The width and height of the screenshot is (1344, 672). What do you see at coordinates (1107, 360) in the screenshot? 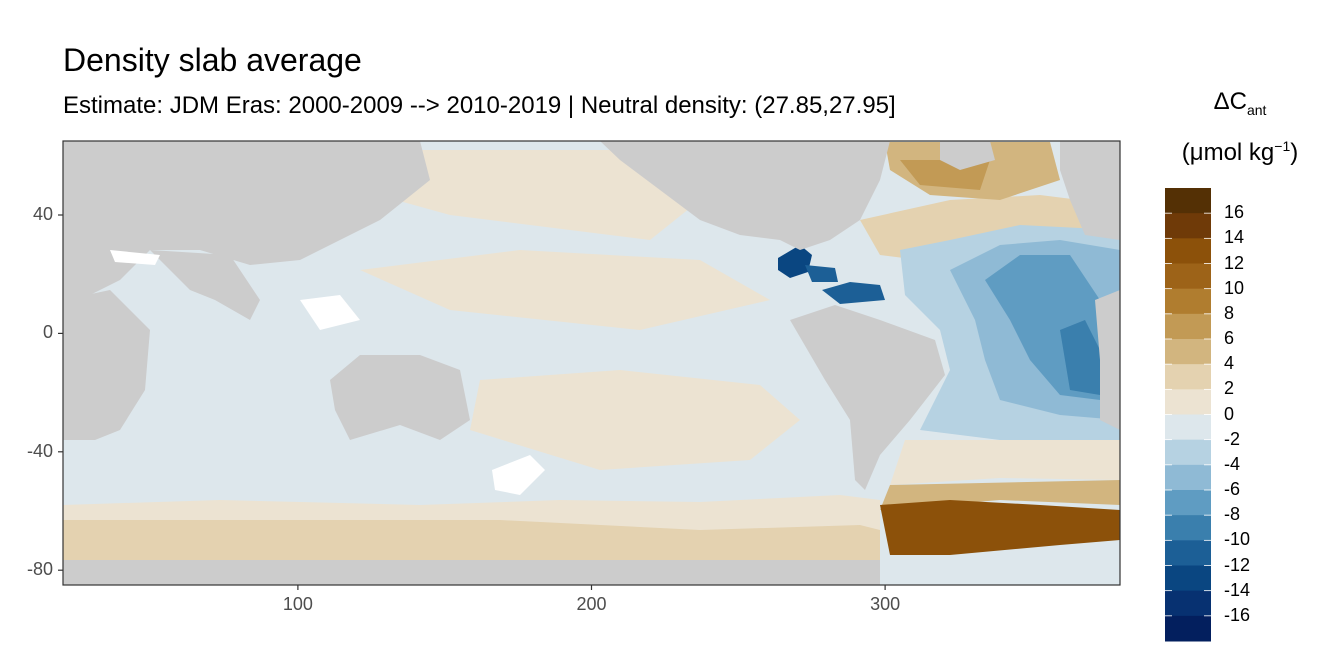
I see `land-west-africa` at bounding box center [1107, 360].